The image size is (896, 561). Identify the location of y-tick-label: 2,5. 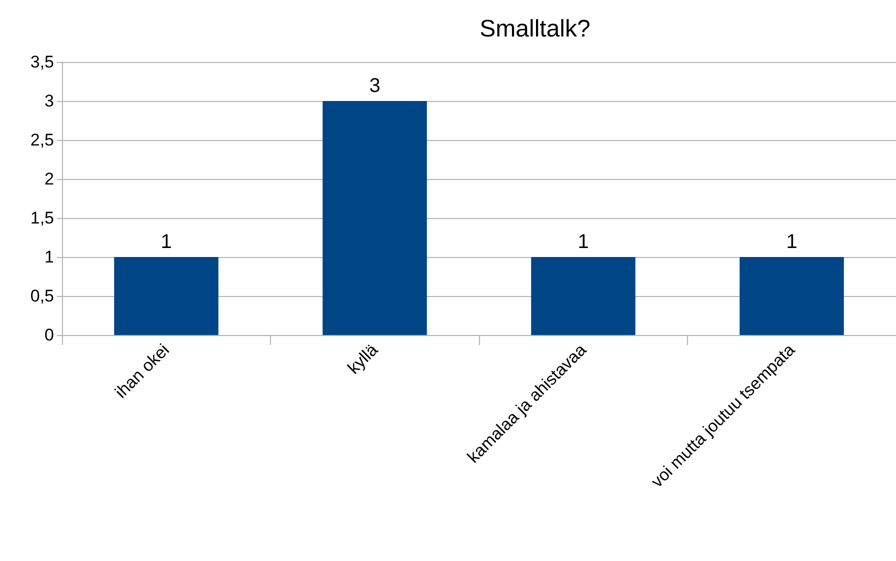
(42, 140).